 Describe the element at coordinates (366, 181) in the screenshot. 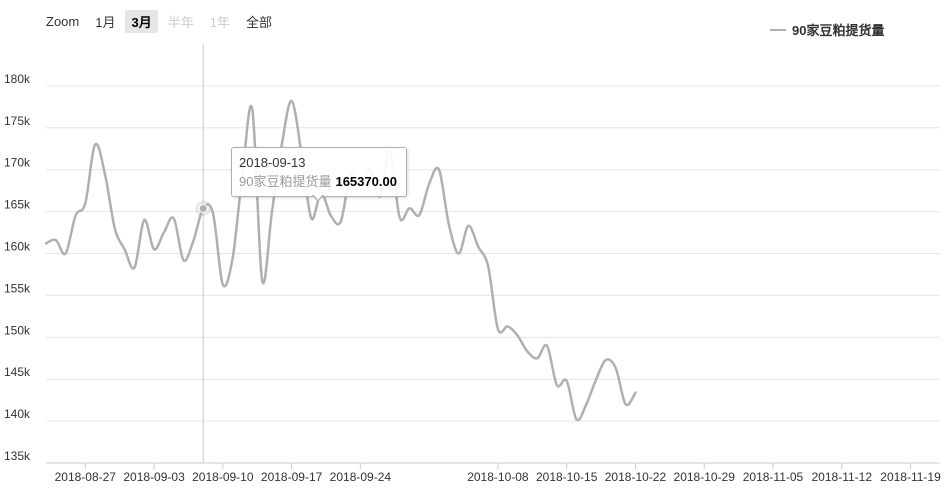

I see `tooltip-value: 165370.00` at that location.